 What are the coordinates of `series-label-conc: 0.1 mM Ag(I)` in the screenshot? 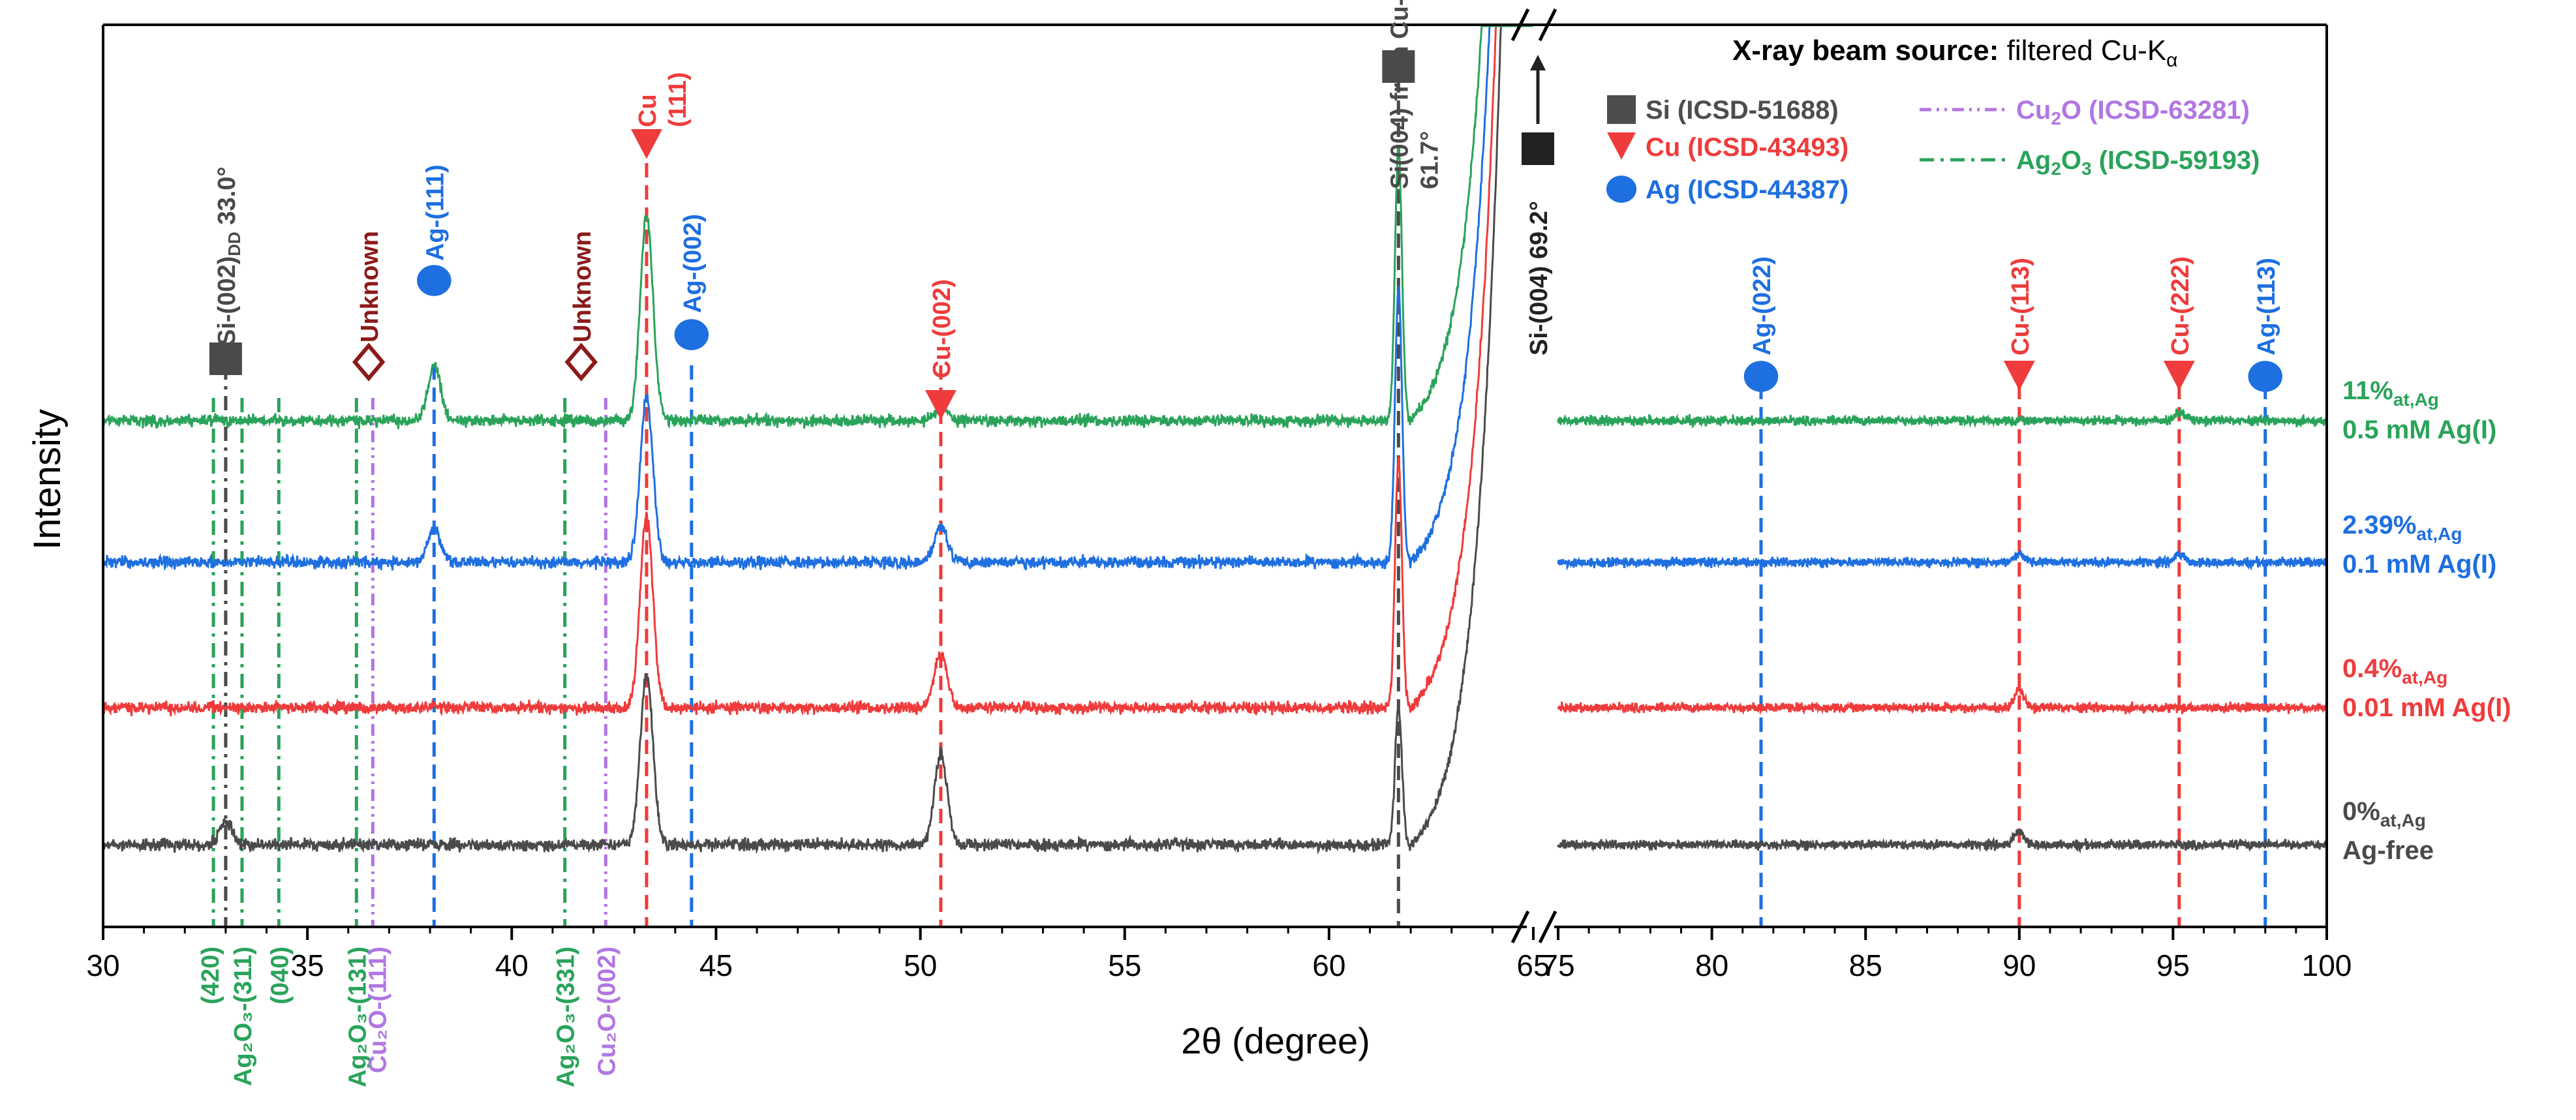 It's located at (2419, 564).